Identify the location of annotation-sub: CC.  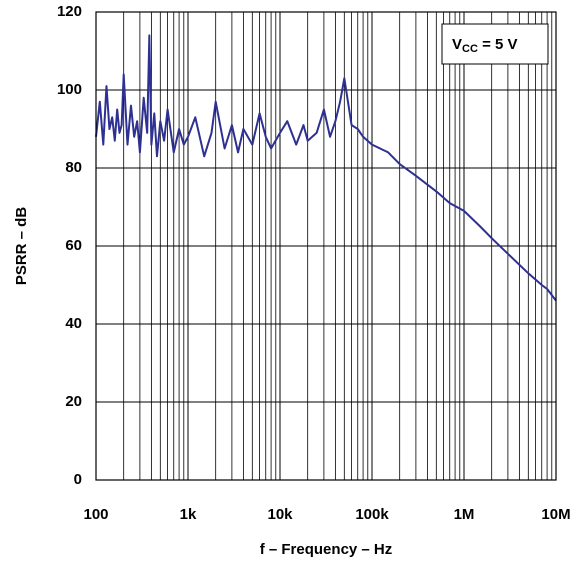
(470, 49).